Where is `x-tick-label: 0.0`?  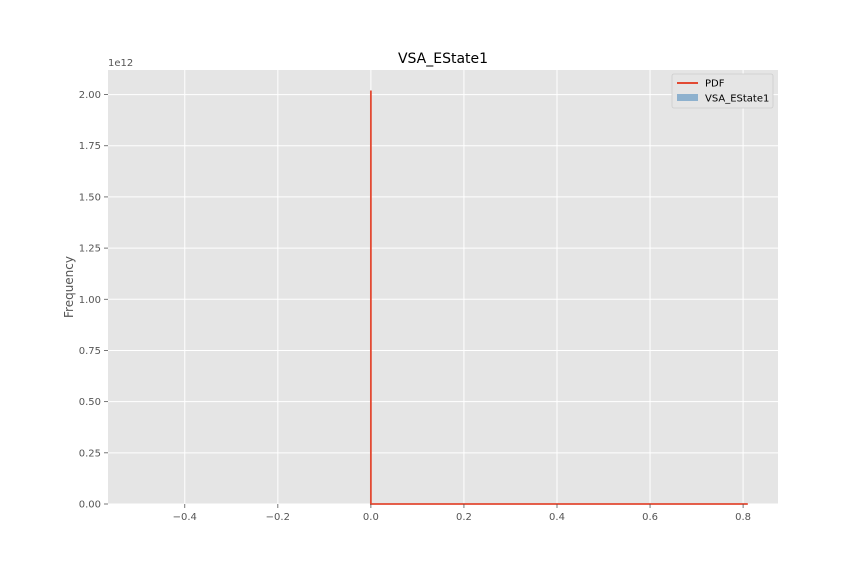 x-tick-label: 0.0 is located at coordinates (371, 517).